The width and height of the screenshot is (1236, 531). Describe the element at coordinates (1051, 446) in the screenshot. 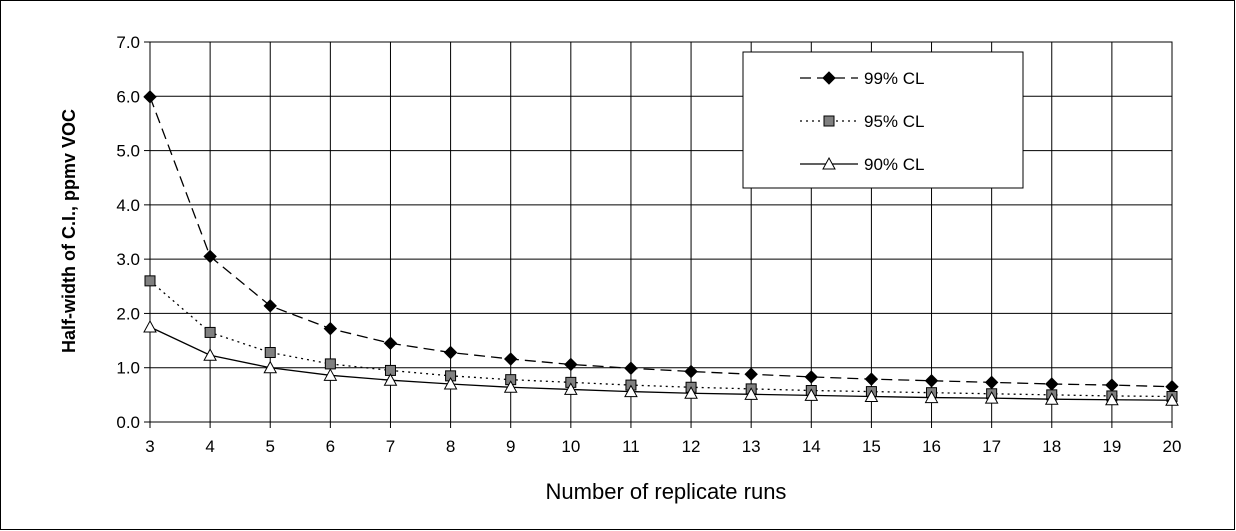

I see `x-tick-label: 18` at that location.